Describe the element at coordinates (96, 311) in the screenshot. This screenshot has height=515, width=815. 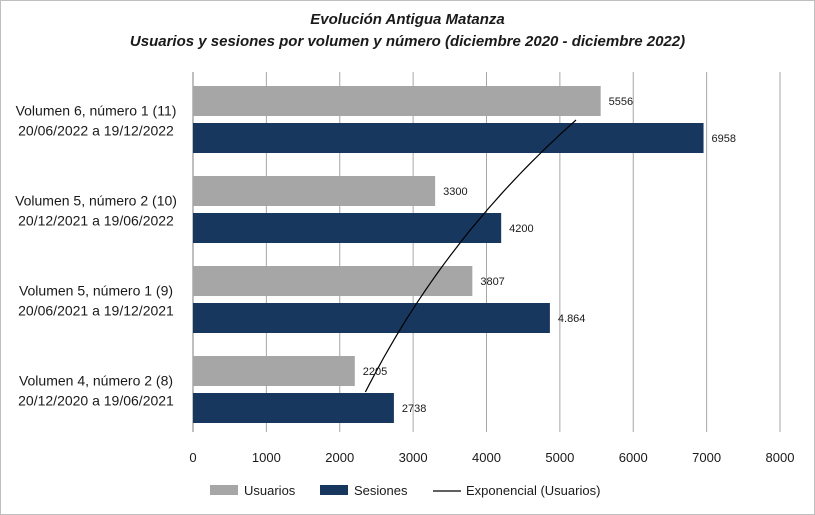
I see `category-period-label: 20/06/2021 a 19/12/2021` at that location.